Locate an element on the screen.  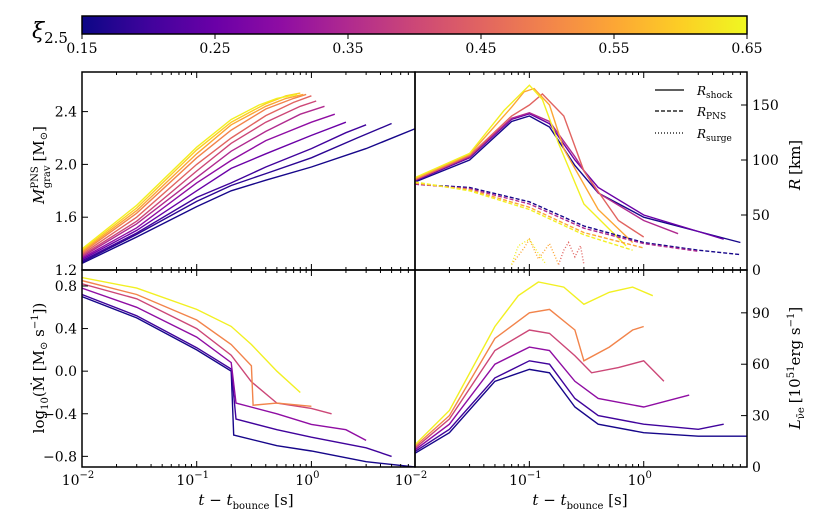
colorbar: ξ2.5 0.15 0.25 0.35 0.45 0.55 0.65 is located at coordinates (397, 36).